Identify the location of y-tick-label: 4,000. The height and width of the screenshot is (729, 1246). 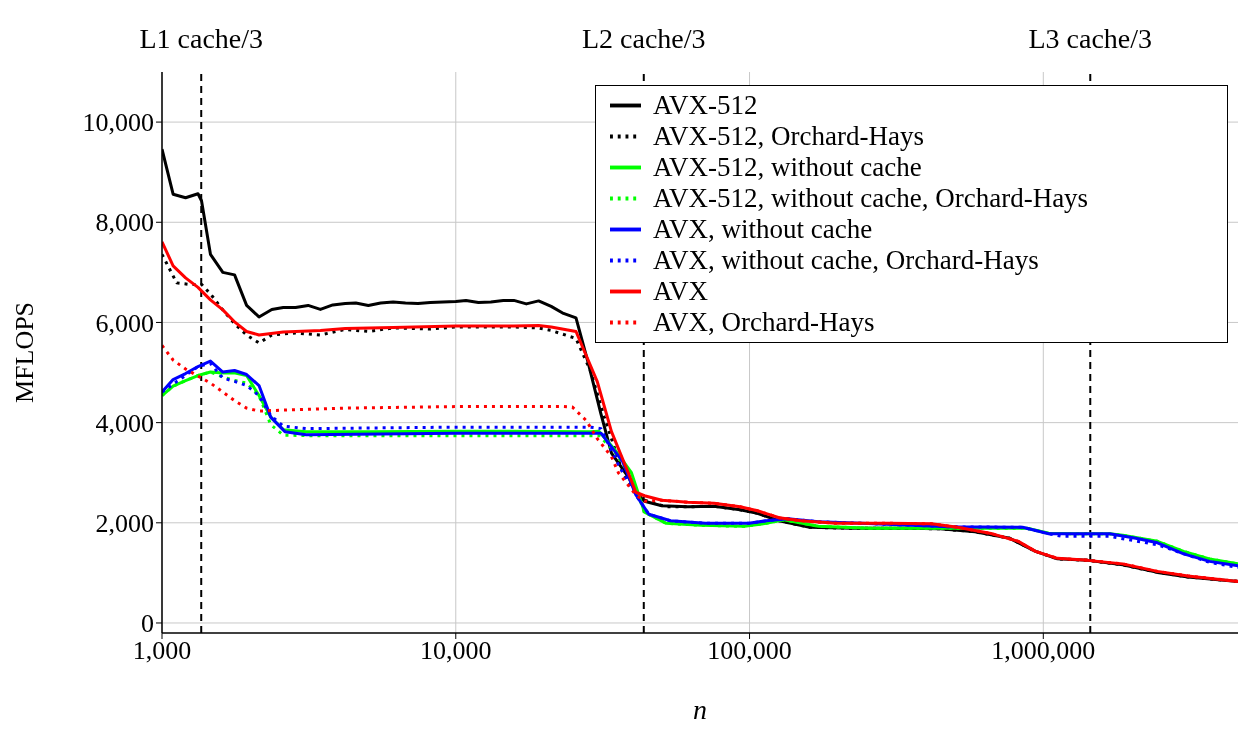
(124, 423).